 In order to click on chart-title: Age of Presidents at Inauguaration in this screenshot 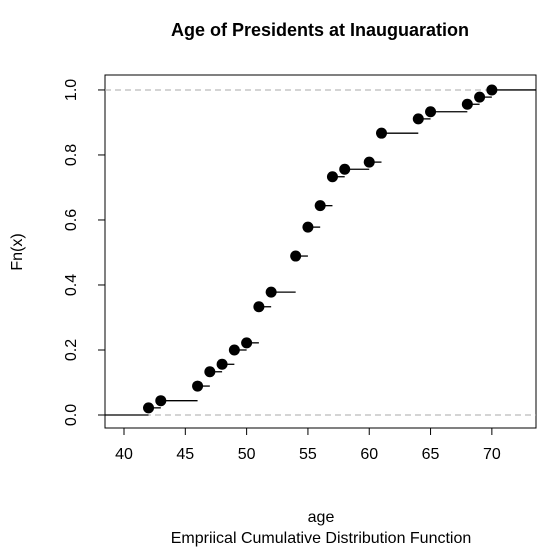, I will do `click(320, 30)`.